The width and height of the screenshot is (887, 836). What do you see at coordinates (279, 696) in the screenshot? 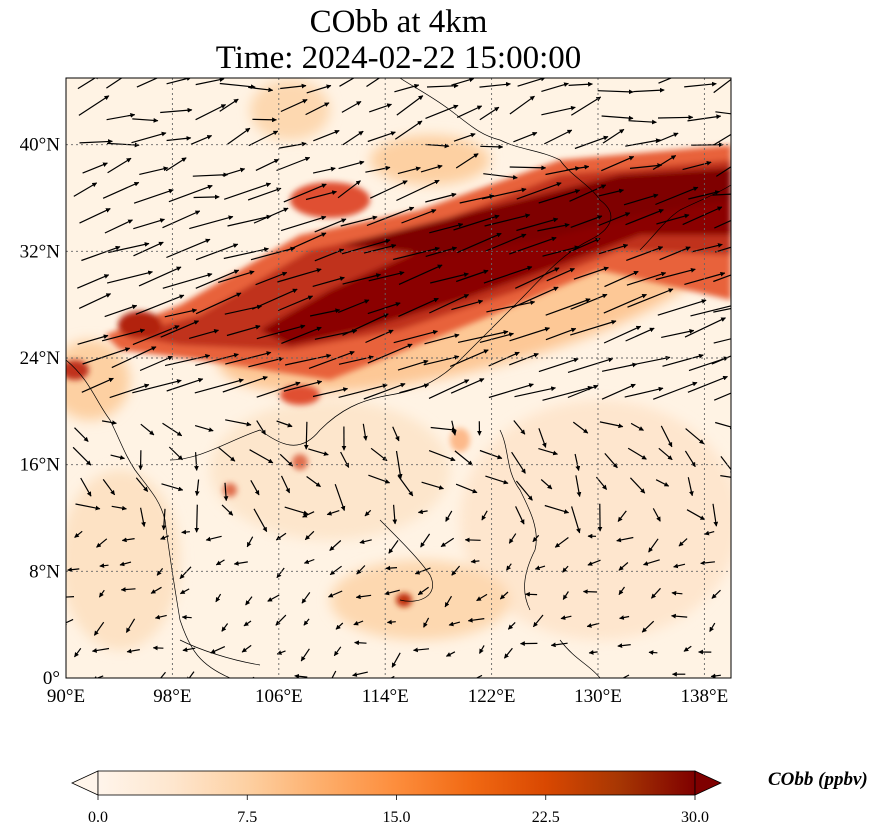
I see `lon-tick-label: 106°E` at bounding box center [279, 696].